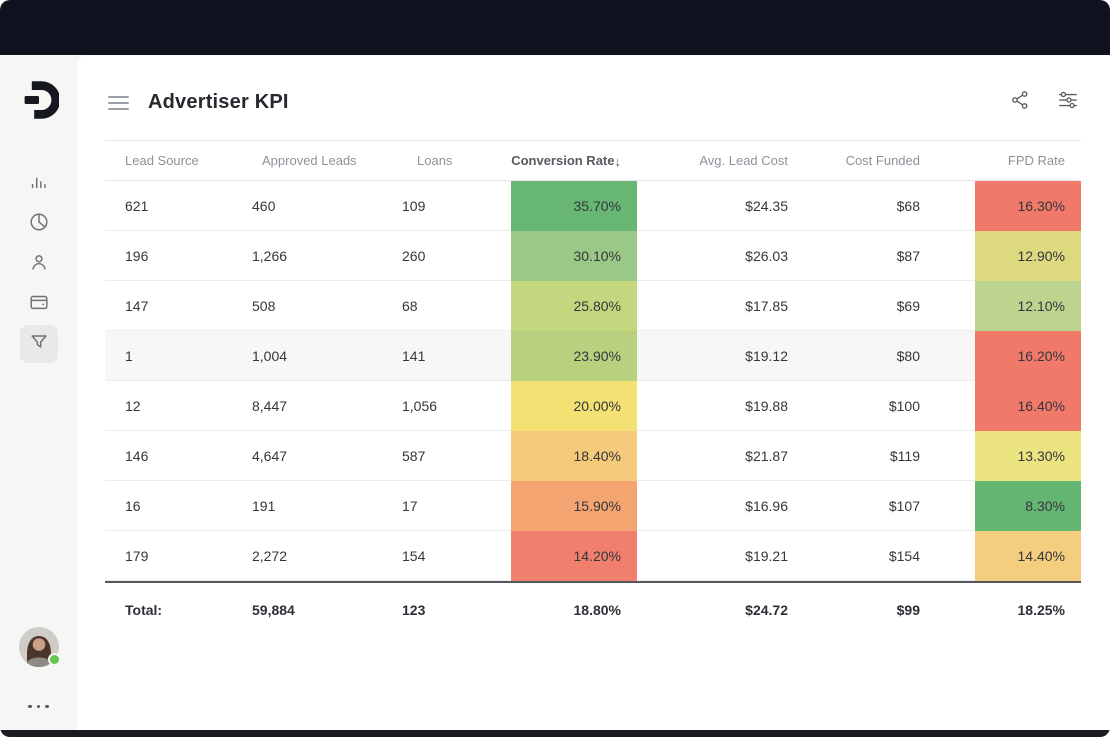 The height and width of the screenshot is (737, 1110). Describe the element at coordinates (39, 669) in the screenshot. I see `sidebar-footer` at that location.